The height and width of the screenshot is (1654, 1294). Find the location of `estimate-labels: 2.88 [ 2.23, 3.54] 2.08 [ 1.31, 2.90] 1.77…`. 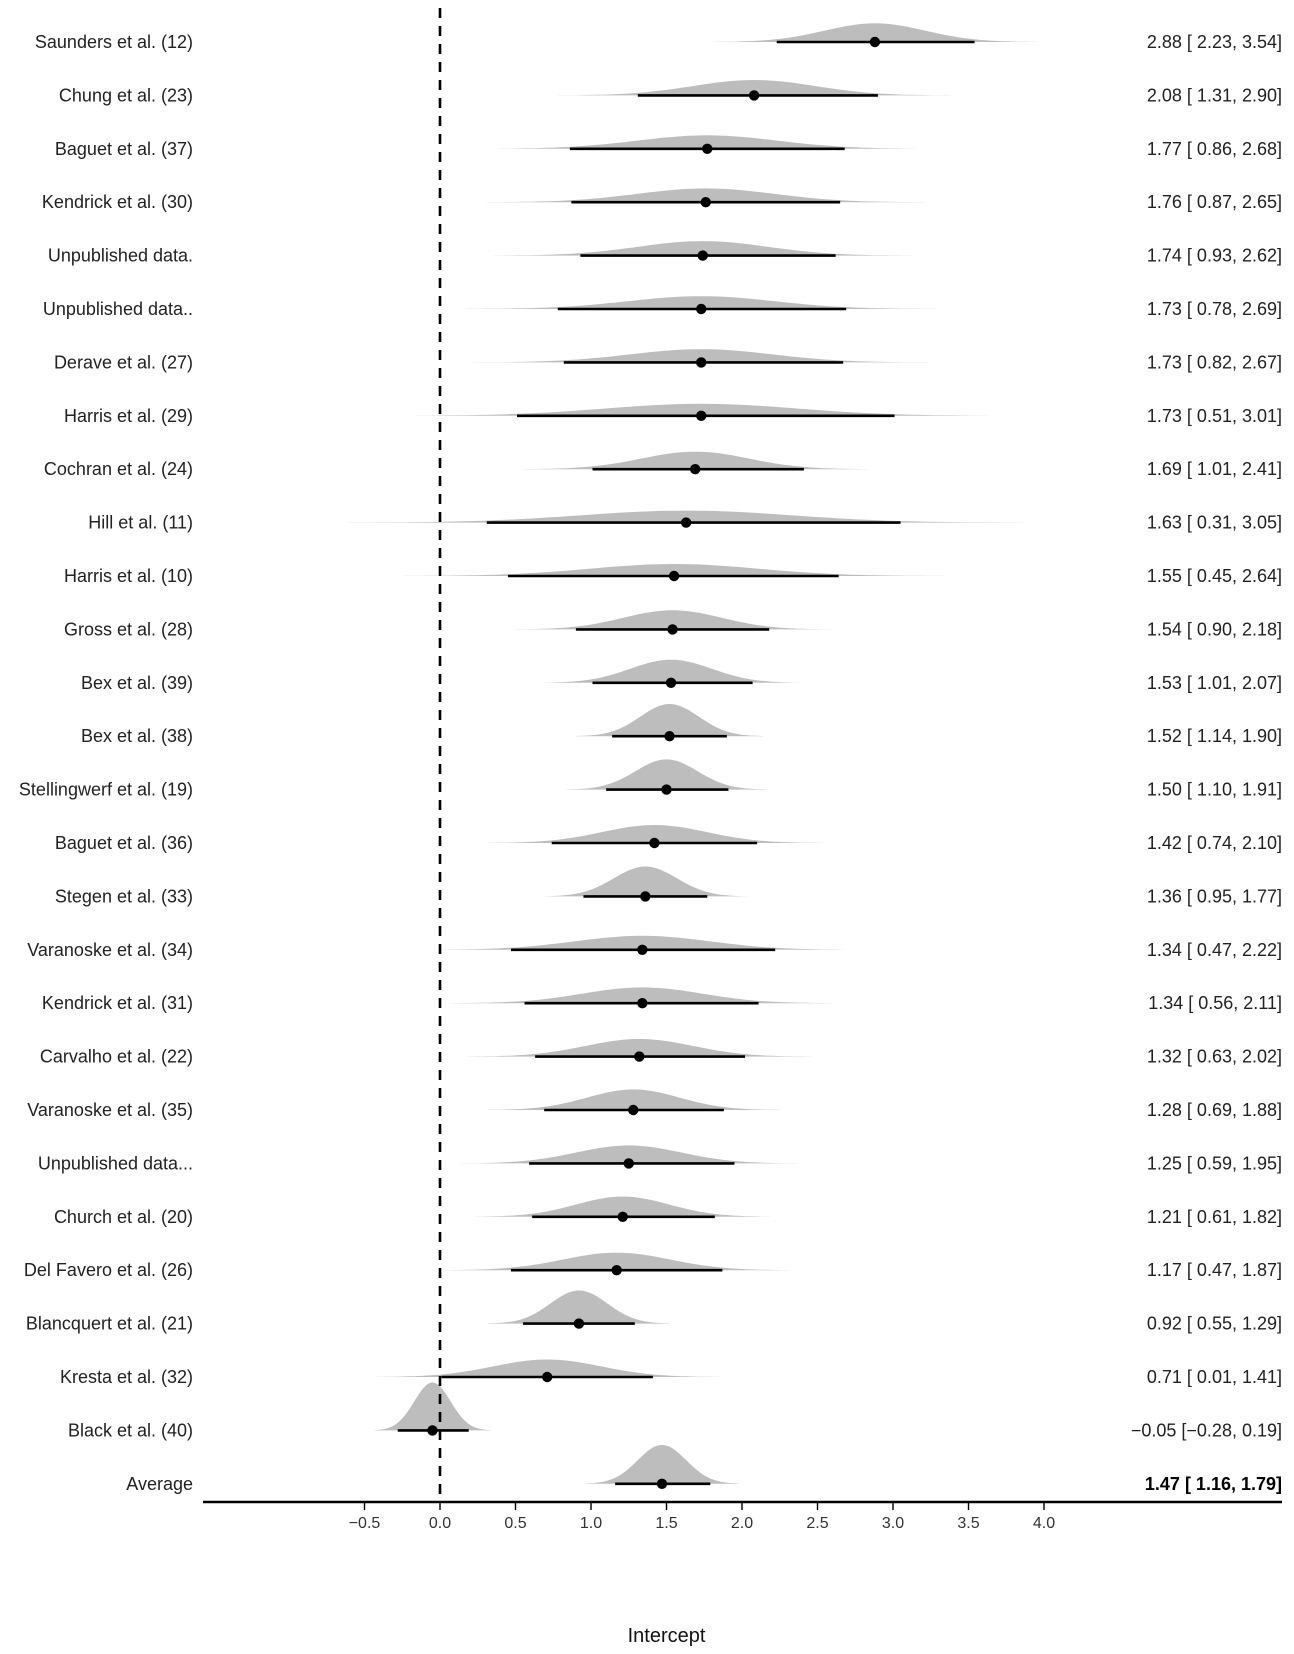

estimate-labels: 2.88 [ 2.23, 3.54] 2.08 [ 1.31, 2.90] 1.77… is located at coordinates (1206, 763).